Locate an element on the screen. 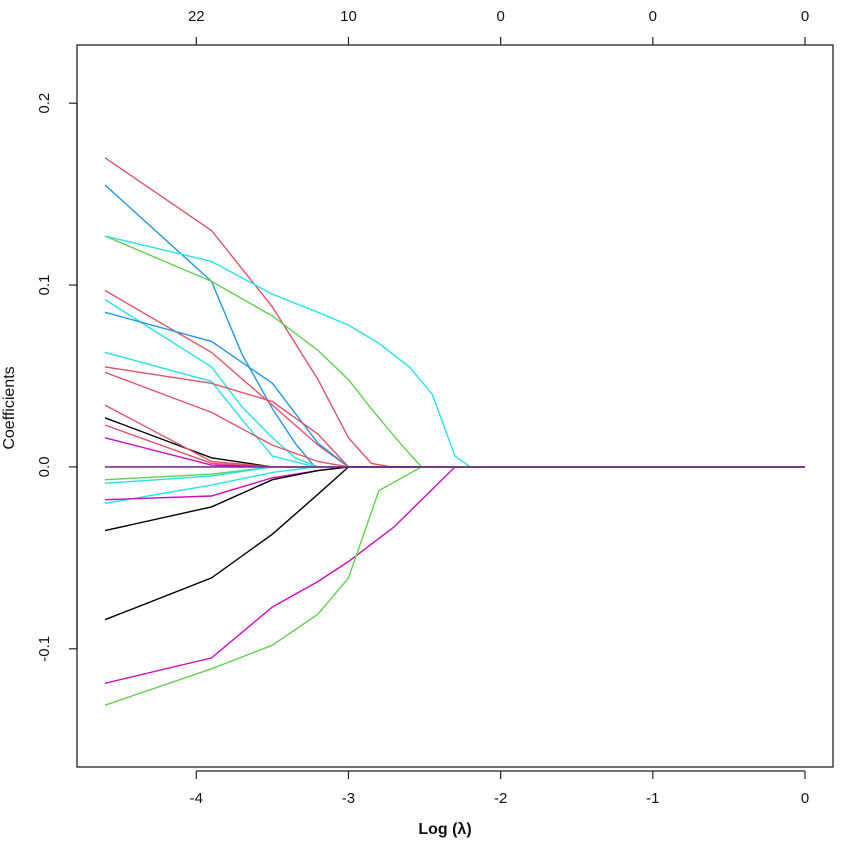 Image resolution: width=864 pixels, height=846 pixels. y-tick-label: 0.1 is located at coordinates (44, 285).